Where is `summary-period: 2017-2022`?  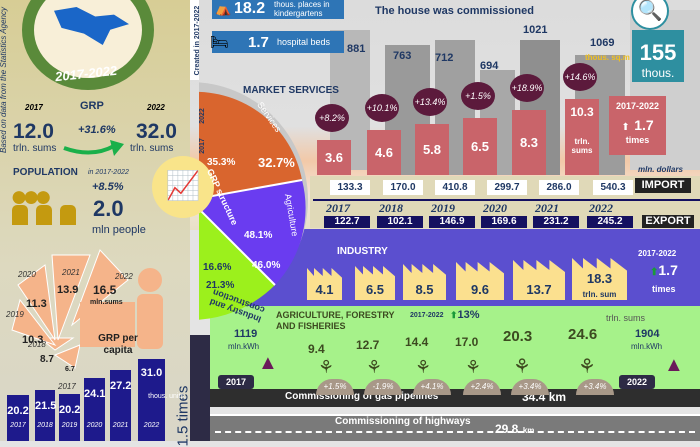 summary-period: 2017-2022 is located at coordinates (637, 106).